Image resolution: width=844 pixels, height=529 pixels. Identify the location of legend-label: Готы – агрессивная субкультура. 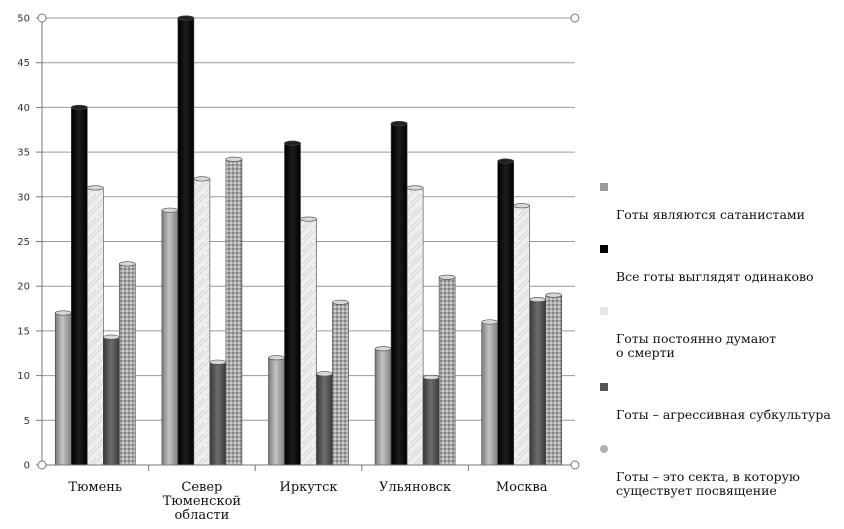
(723, 414).